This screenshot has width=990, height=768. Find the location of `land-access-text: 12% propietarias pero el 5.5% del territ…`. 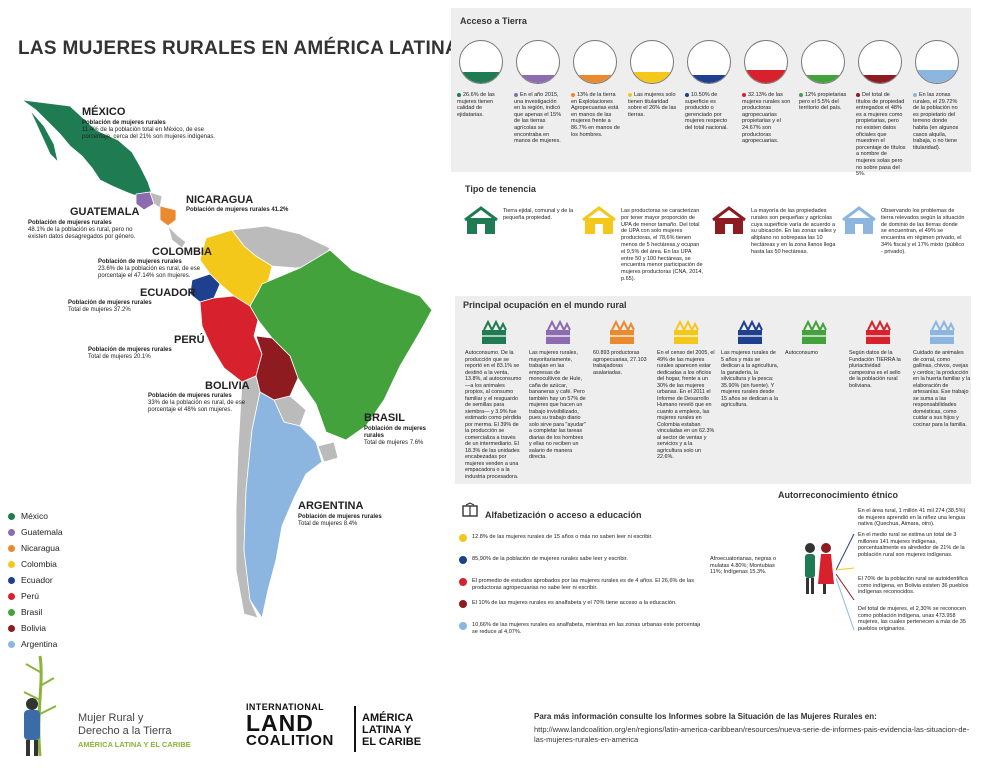

land-access-text: 12% propietarias pero el 5.5% del territ… is located at coordinates (824, 102).